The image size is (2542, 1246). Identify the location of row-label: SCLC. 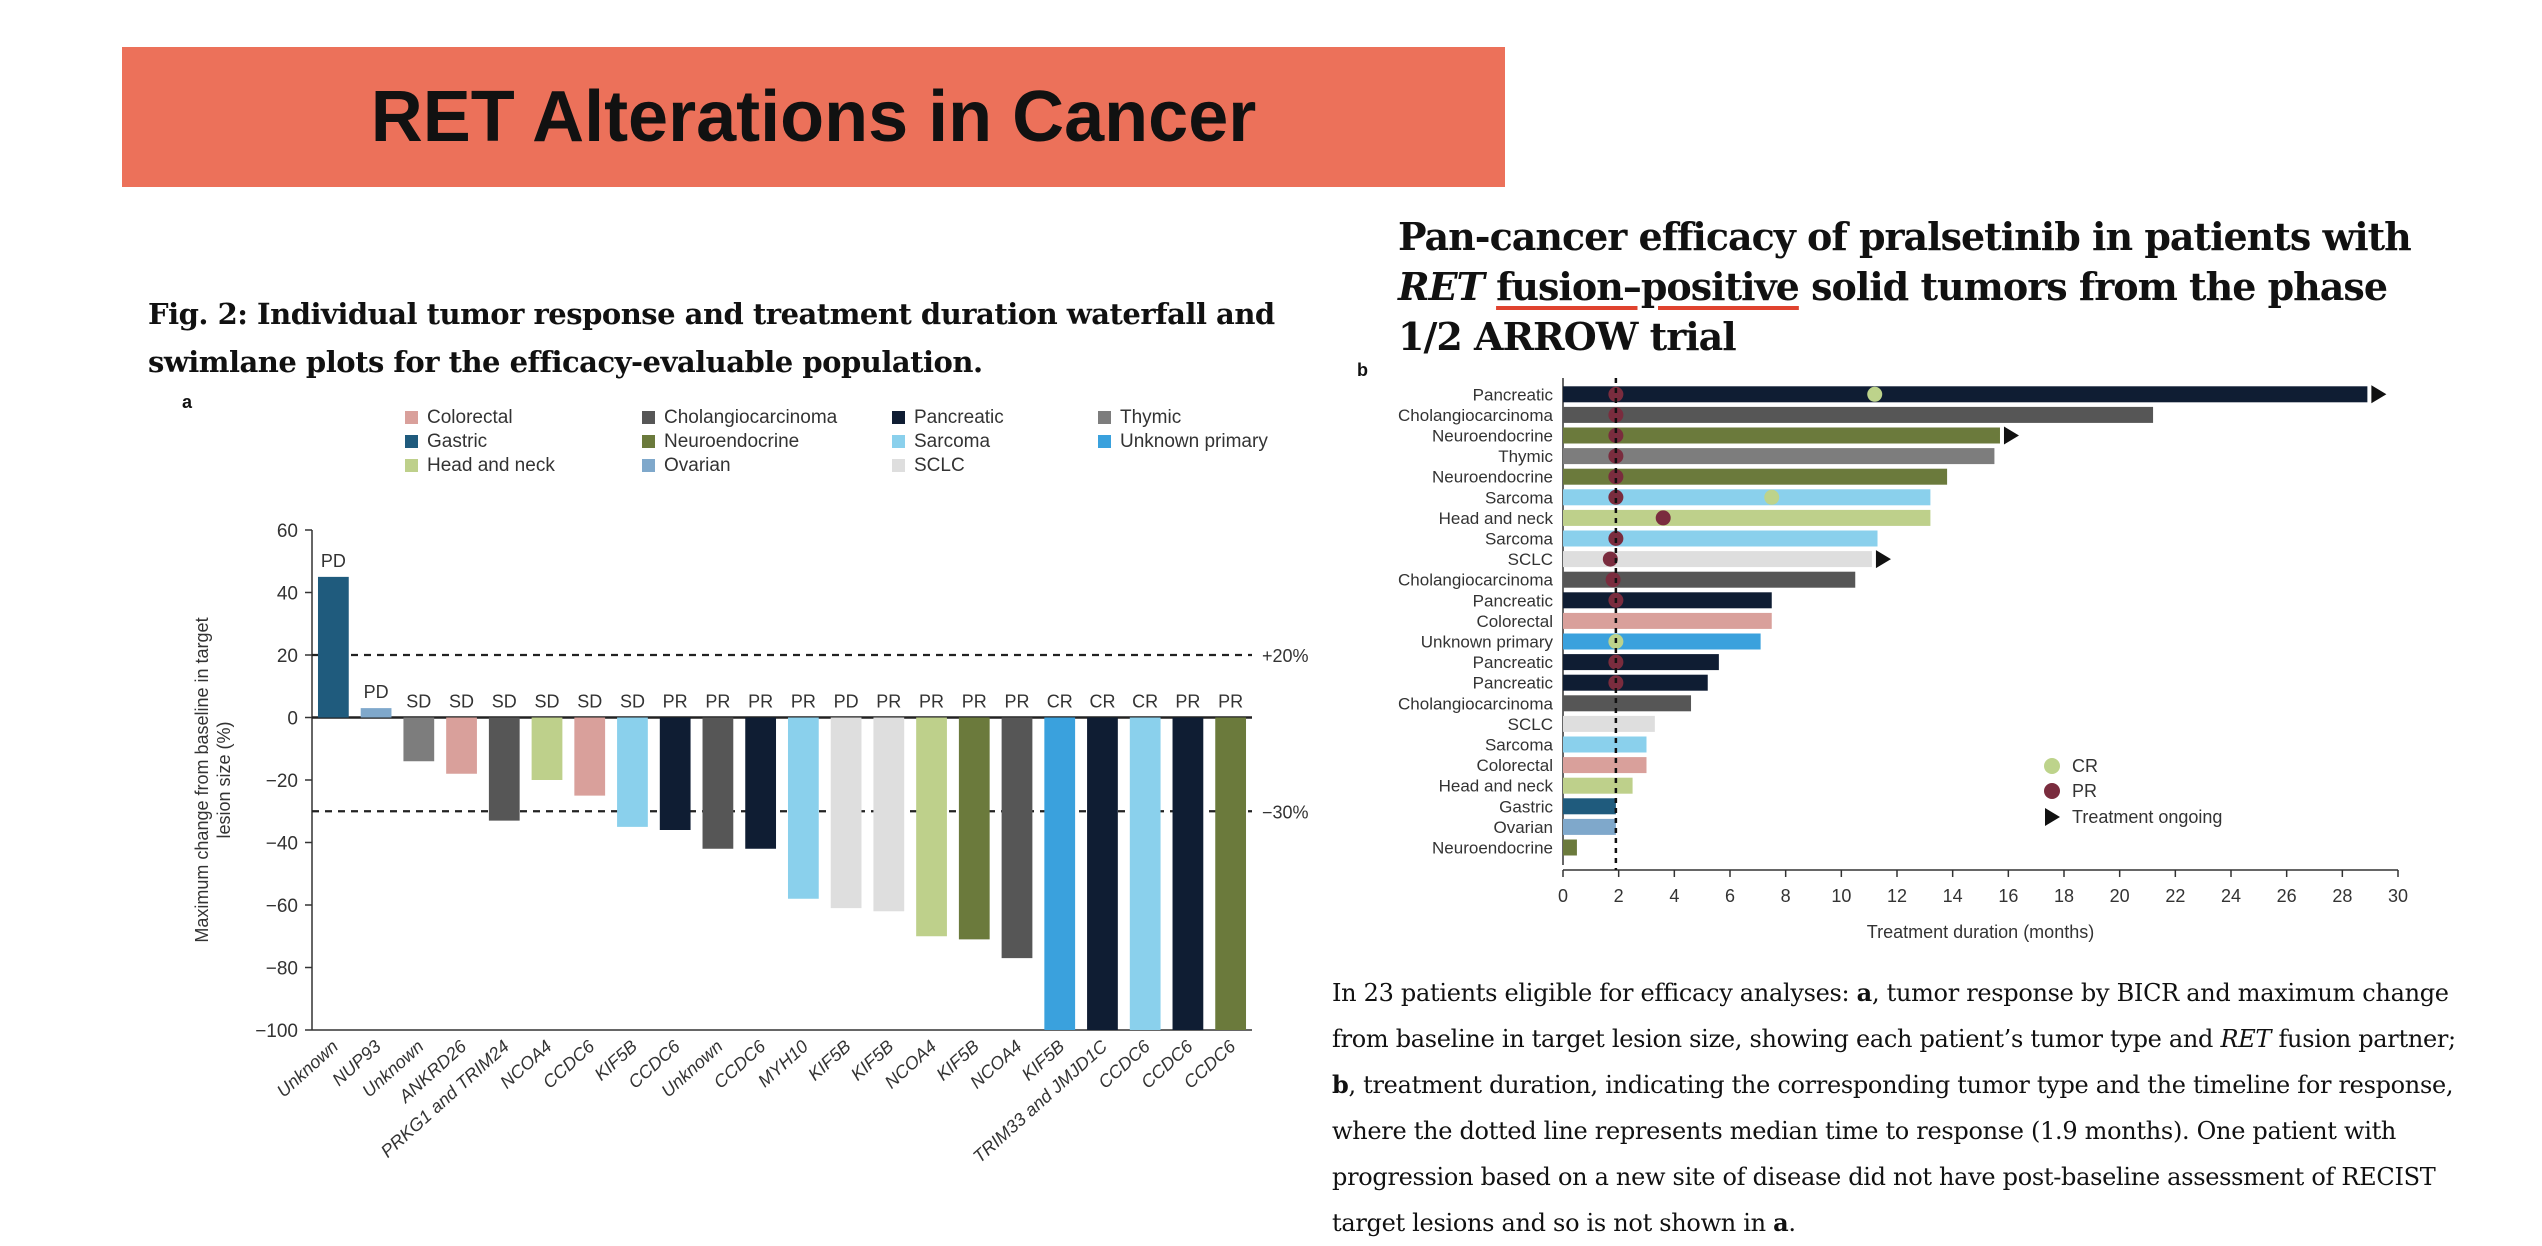
(1530, 724).